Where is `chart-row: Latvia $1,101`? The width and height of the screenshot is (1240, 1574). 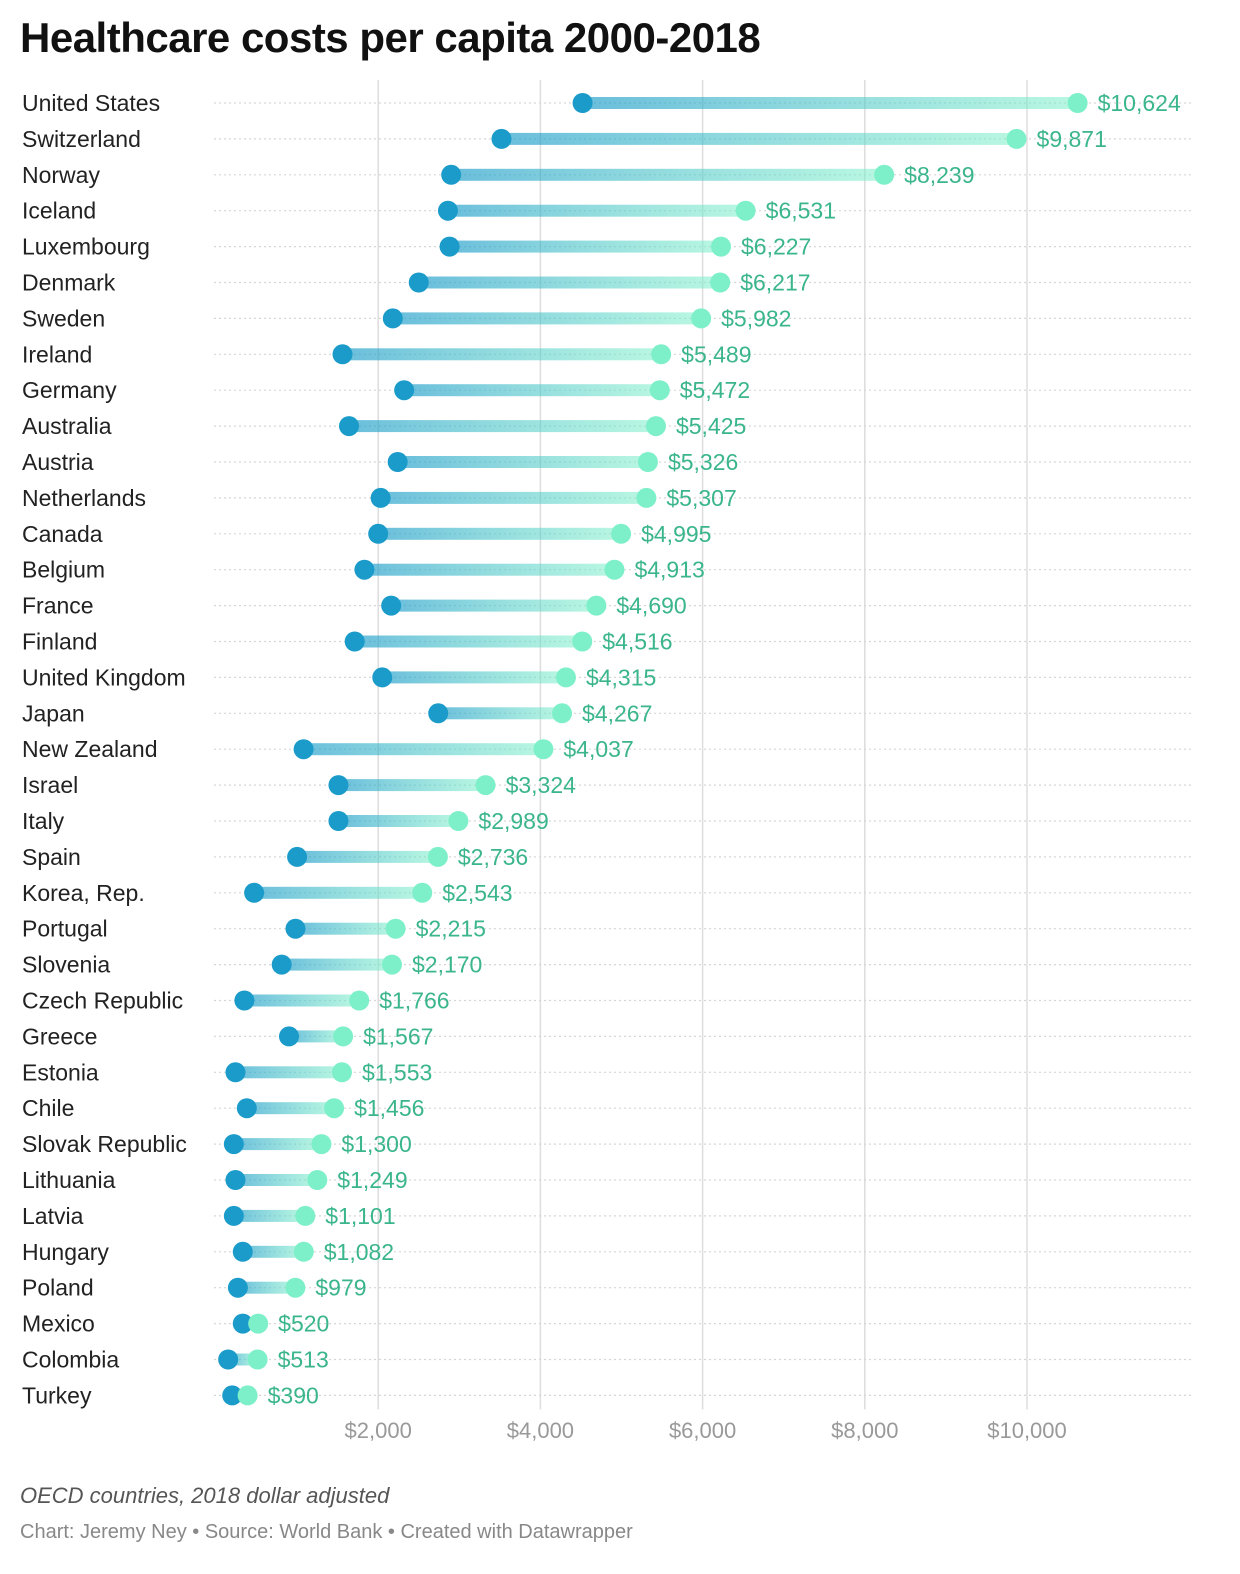 chart-row: Latvia $1,101 is located at coordinates (607, 1216).